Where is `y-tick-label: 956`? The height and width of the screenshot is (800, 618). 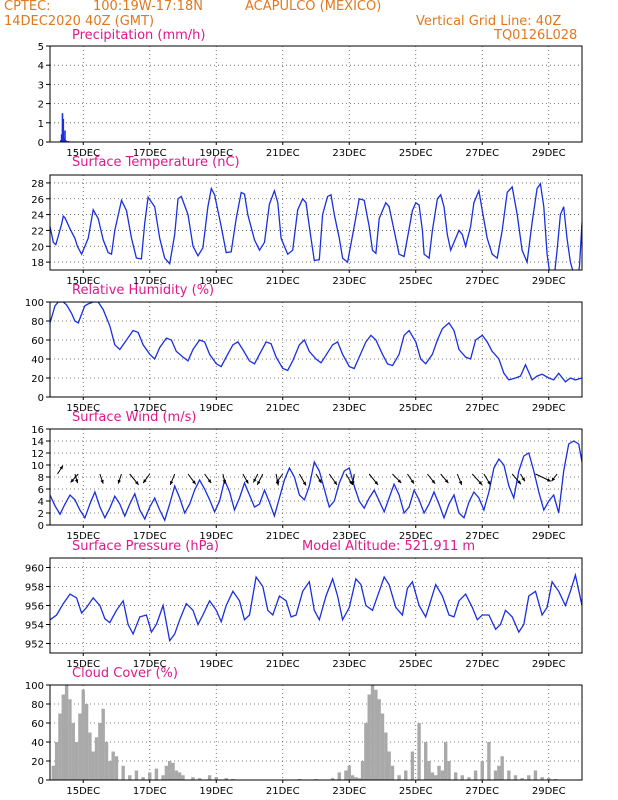
y-tick-label: 956 is located at coordinates (34, 607).